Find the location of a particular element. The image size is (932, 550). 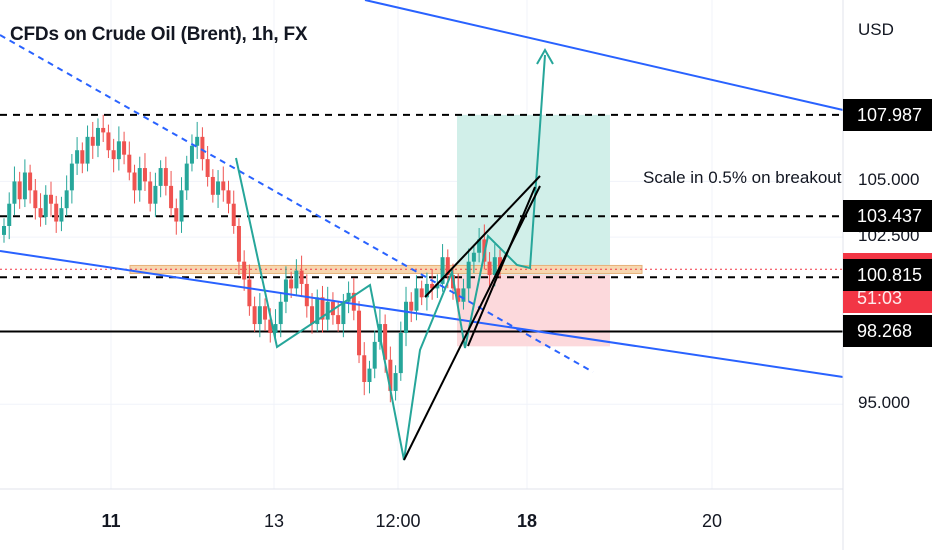

price-tag-label: 100.815 is located at coordinates (890, 274).